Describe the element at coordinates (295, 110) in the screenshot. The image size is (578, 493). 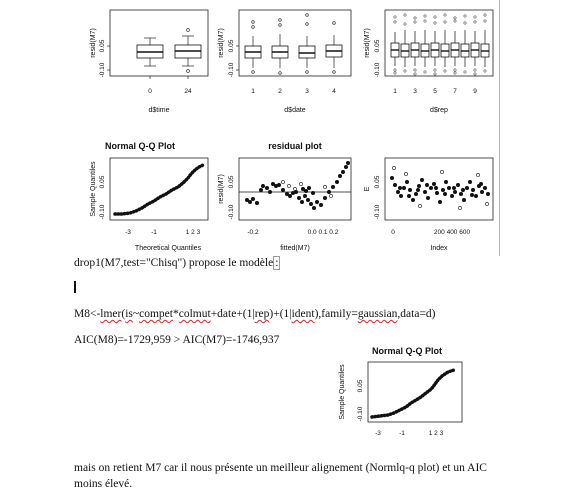
I see `x-axis-label: d$date` at that location.